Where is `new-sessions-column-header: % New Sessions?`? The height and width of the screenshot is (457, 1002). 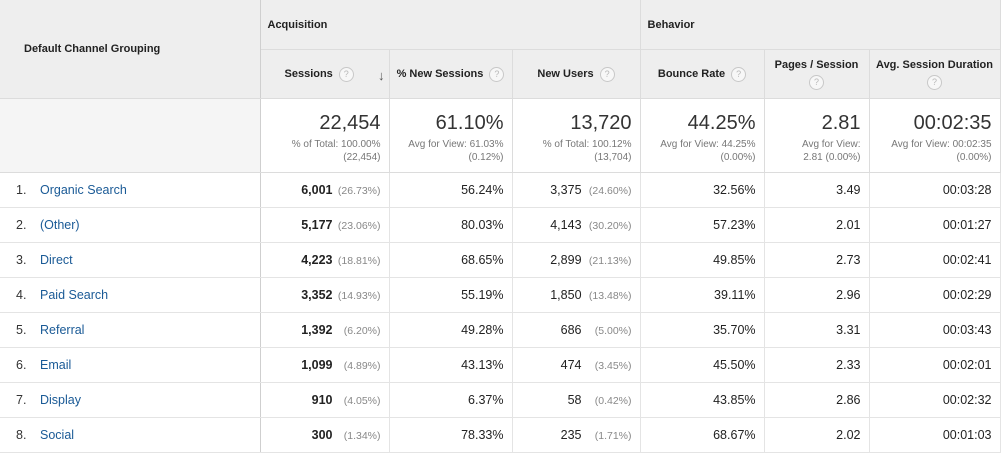
new-sessions-column-header: % New Sessions? is located at coordinates (451, 74).